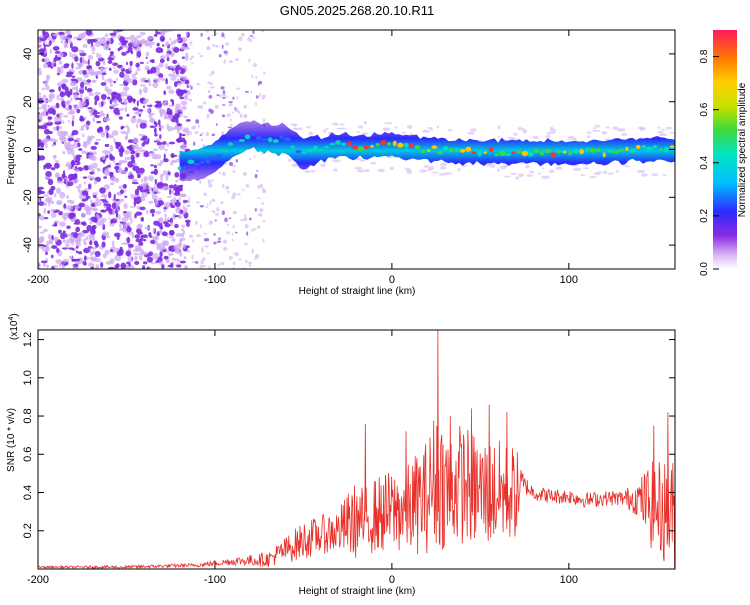 The width and height of the screenshot is (750, 605). Describe the element at coordinates (38, 580) in the screenshot. I see `x-tick-label: -200` at that location.